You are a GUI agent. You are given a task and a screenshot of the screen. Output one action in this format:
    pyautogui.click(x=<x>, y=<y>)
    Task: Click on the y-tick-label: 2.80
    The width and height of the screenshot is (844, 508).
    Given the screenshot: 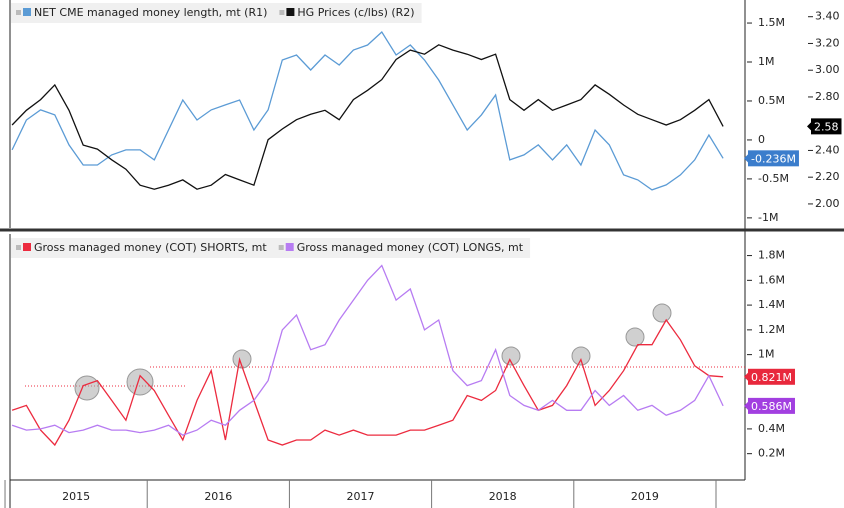 What is the action you would take?
    pyautogui.click(x=827, y=96)
    